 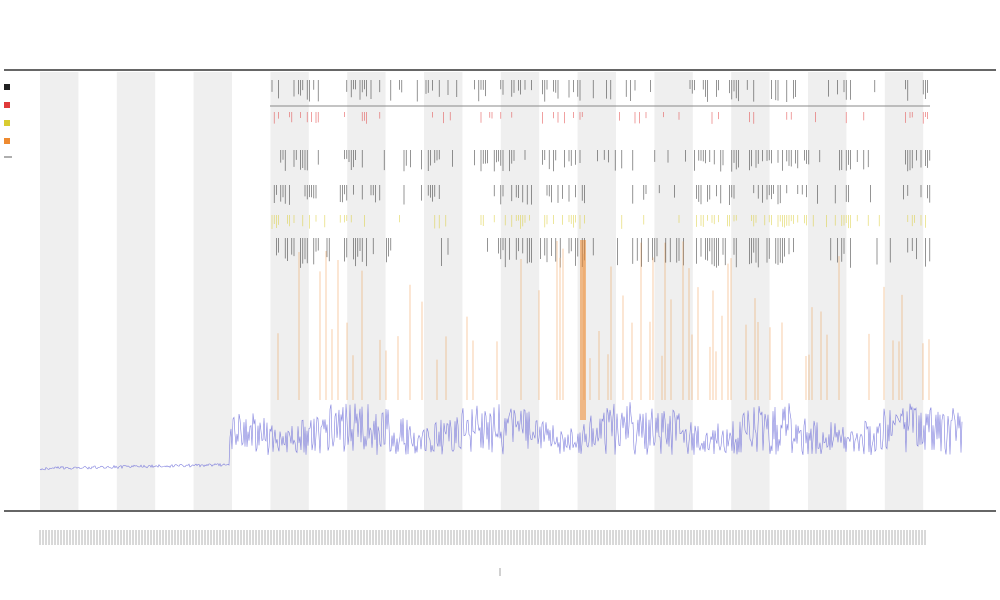 I want to click on x-tick-labels, so click(x=482, y=553).